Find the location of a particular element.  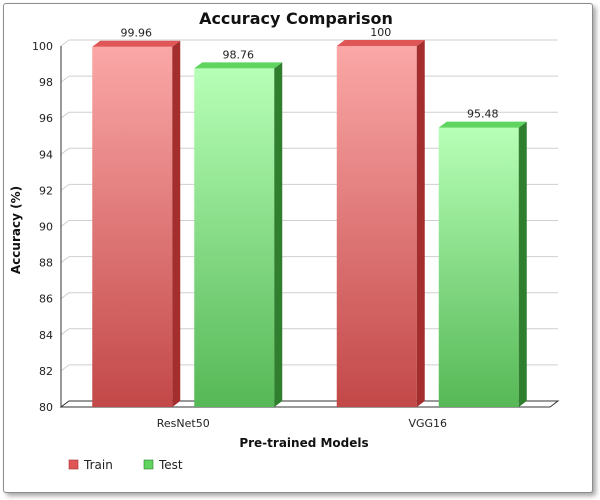

bar-test-resnet50 is located at coordinates (238, 235).